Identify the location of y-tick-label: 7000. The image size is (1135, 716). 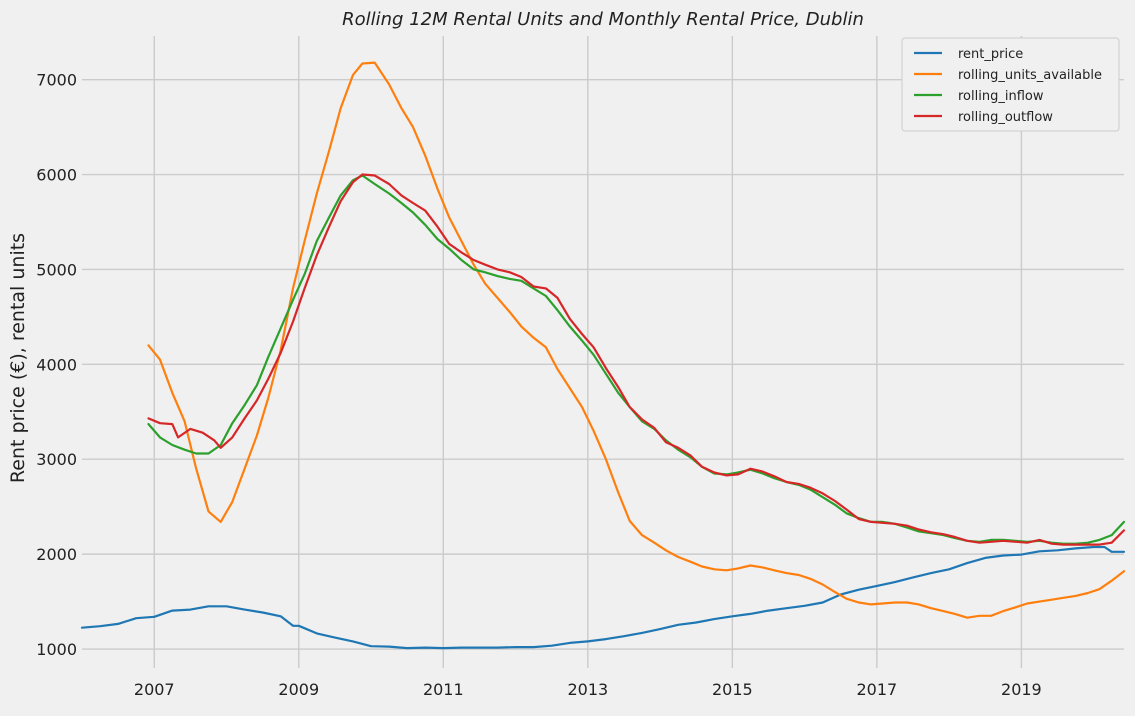
(56, 80).